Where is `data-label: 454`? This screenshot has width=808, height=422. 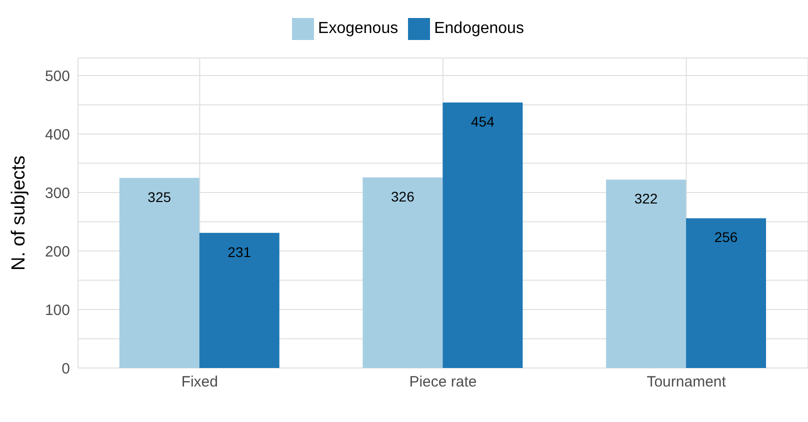
data-label: 454 is located at coordinates (483, 121).